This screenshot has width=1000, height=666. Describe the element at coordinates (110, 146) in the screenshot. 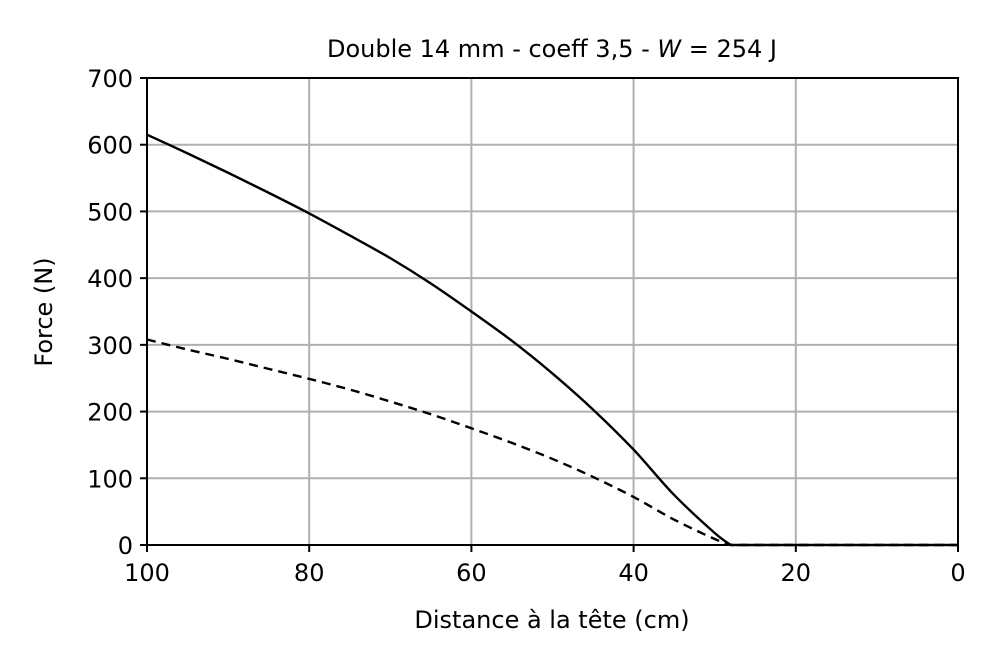

I see `y-tick-label: 600` at that location.